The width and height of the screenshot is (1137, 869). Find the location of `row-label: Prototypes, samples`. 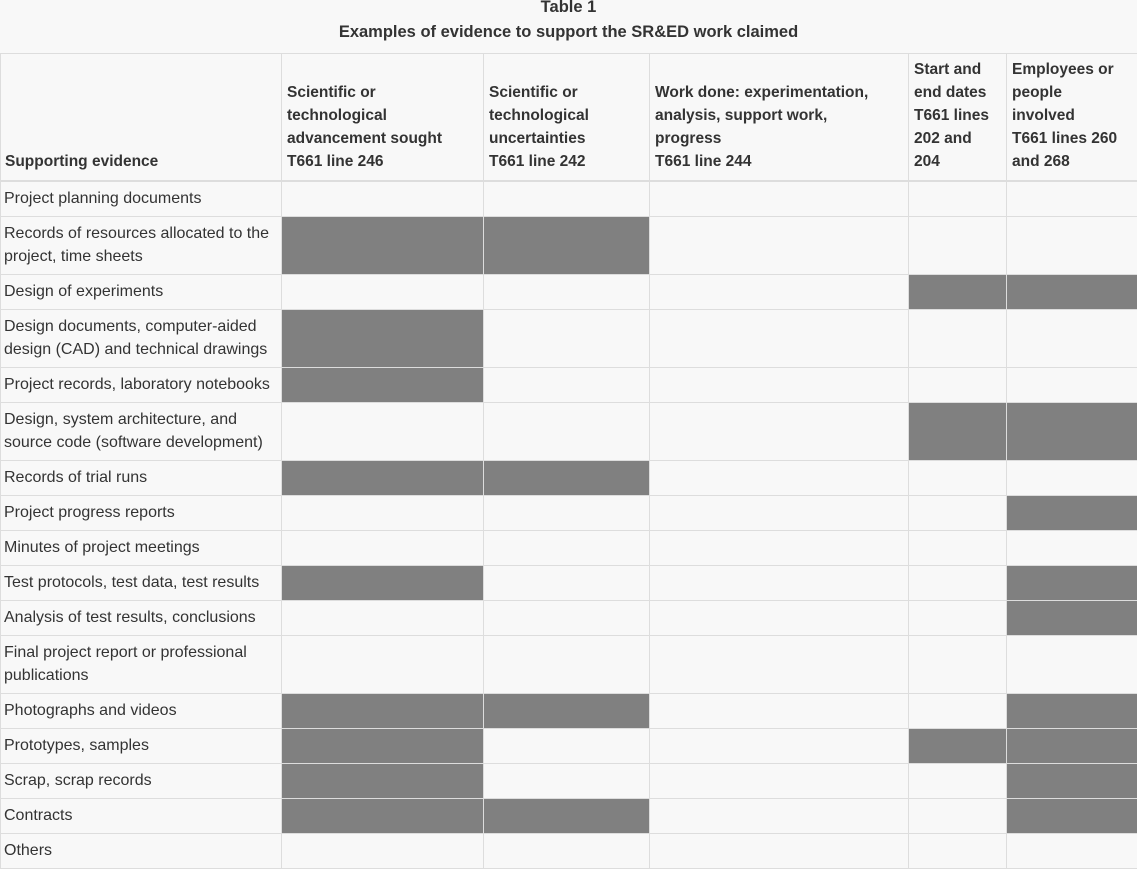

row-label: Prototypes, samples is located at coordinates (141, 746).